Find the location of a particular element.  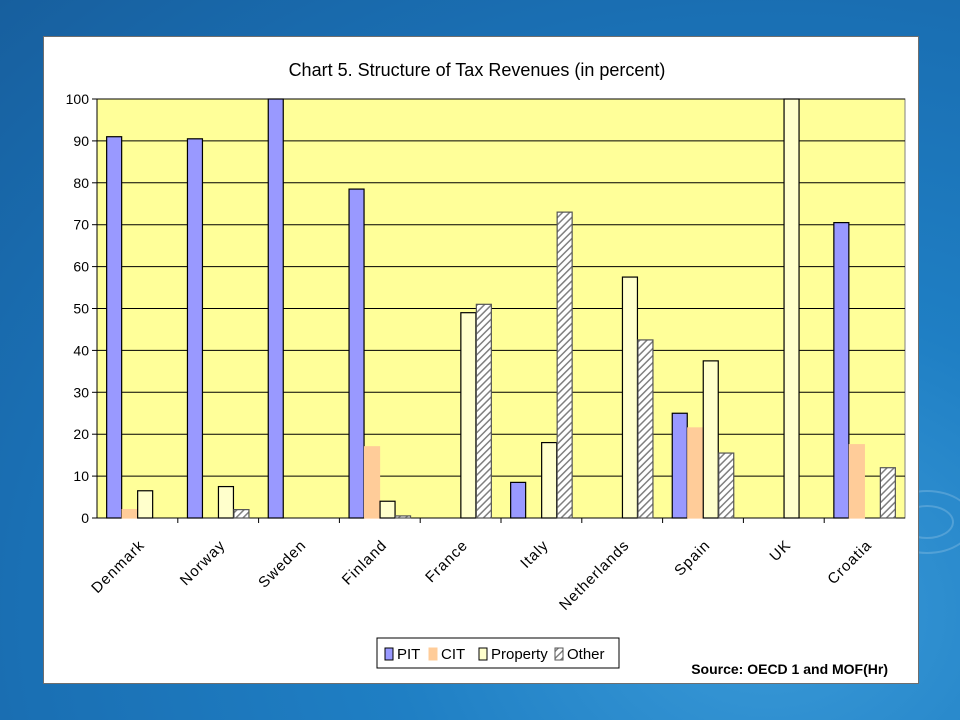

bar-cit-finland is located at coordinates (372, 482).